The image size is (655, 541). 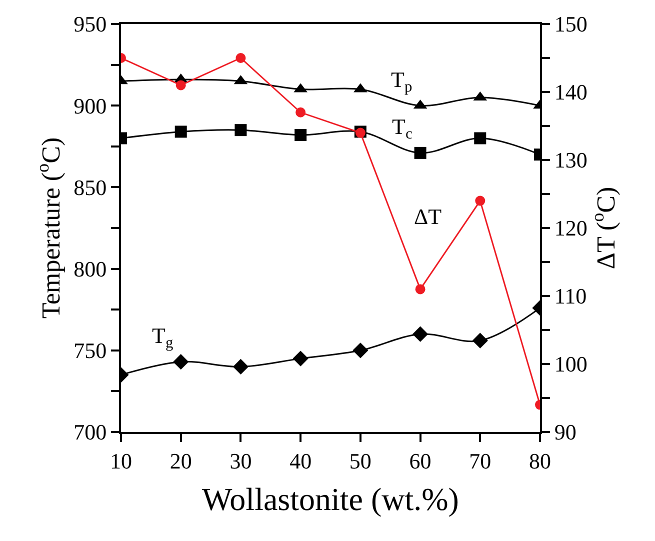 What do you see at coordinates (121, 461) in the screenshot?
I see `x-tick-label: 10` at bounding box center [121, 461].